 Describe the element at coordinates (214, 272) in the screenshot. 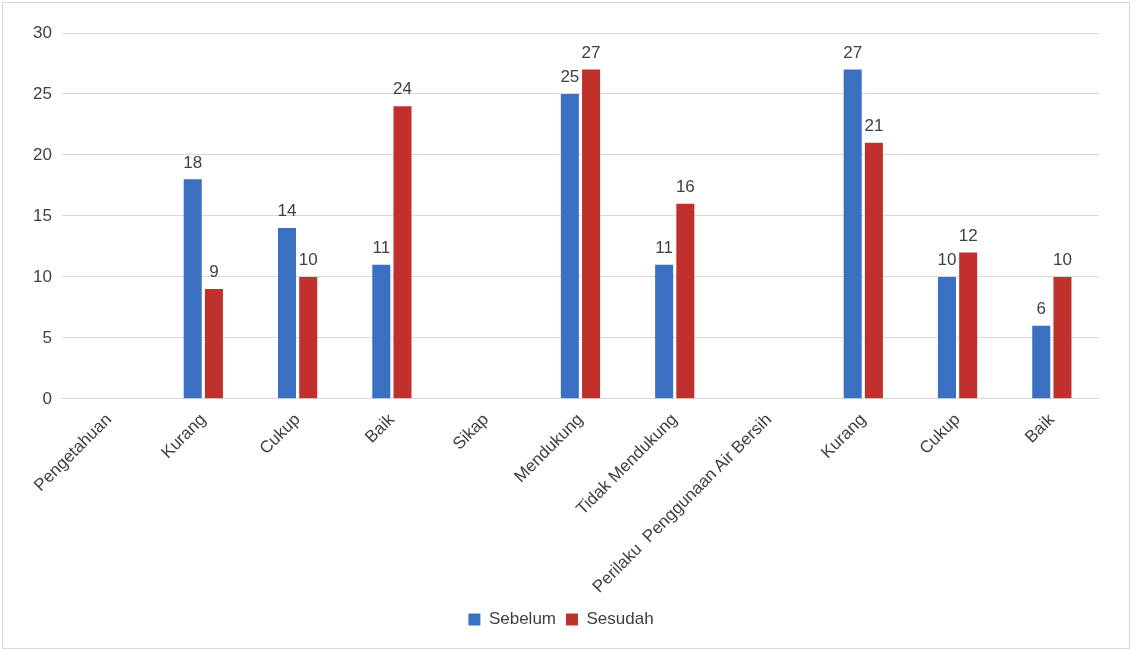

I see `data-label: 9` at that location.